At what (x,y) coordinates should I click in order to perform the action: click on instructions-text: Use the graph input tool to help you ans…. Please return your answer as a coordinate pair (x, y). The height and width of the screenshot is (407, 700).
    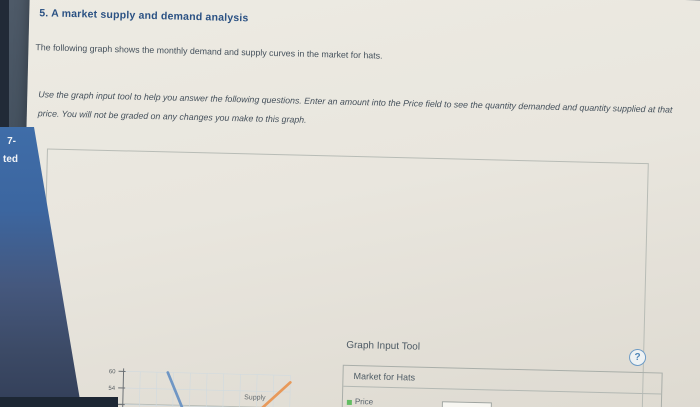
    Looking at the image, I should click on (355, 107).